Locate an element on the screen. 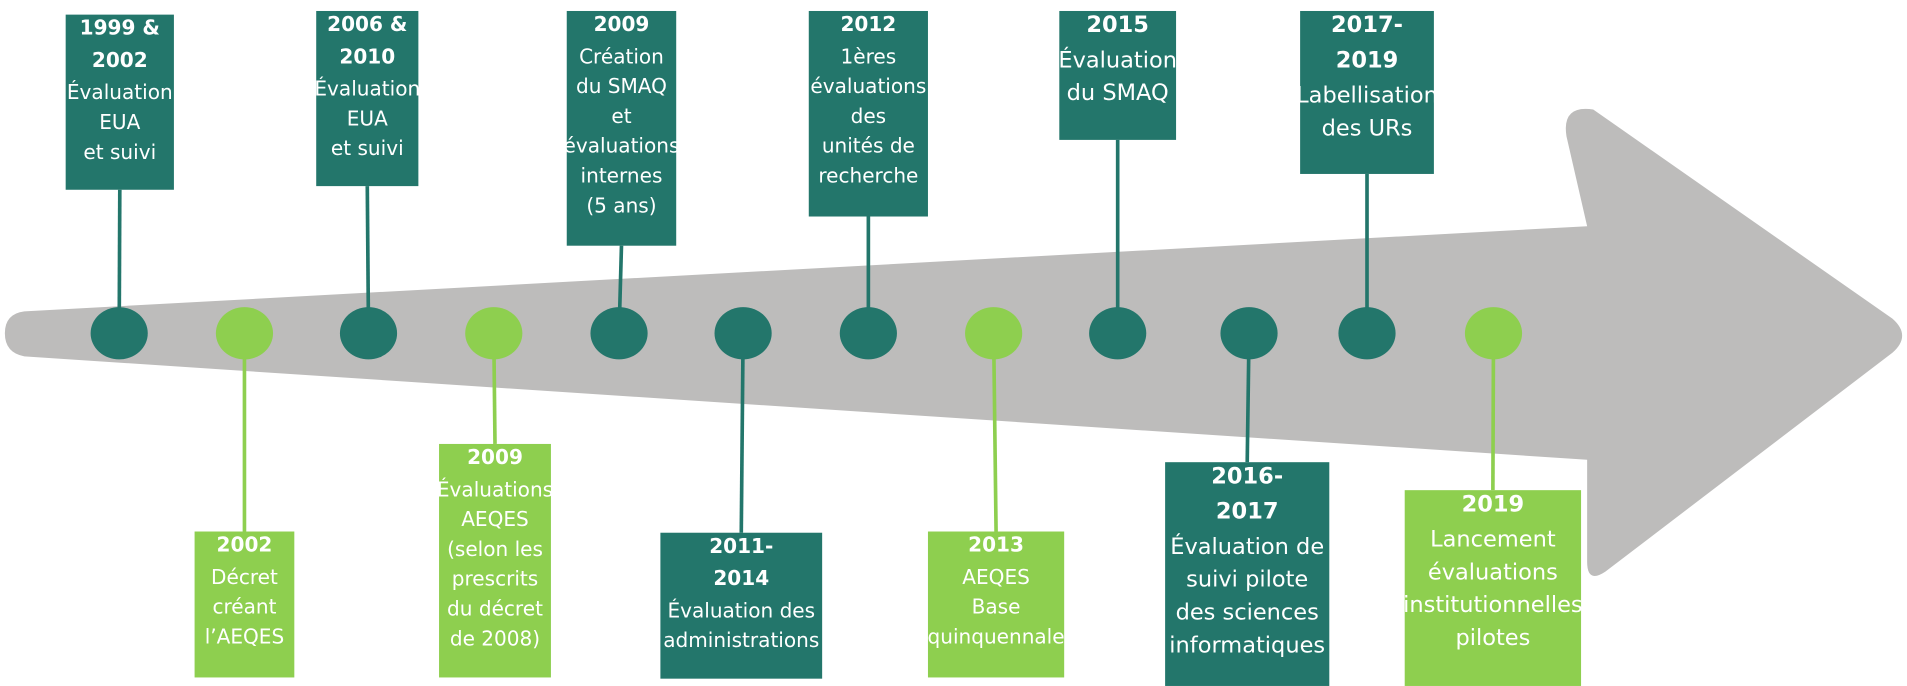 This screenshot has width=1907, height=686. event-text: pilotes is located at coordinates (1492, 638).